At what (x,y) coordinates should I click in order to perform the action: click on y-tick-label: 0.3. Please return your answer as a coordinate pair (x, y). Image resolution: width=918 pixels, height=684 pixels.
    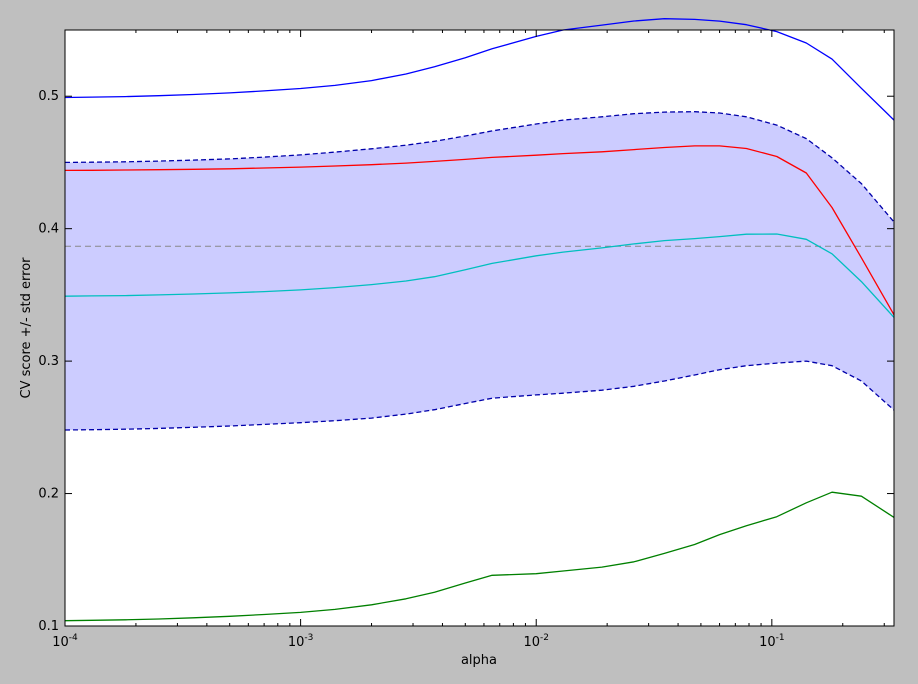
    Looking at the image, I should click on (48, 361).